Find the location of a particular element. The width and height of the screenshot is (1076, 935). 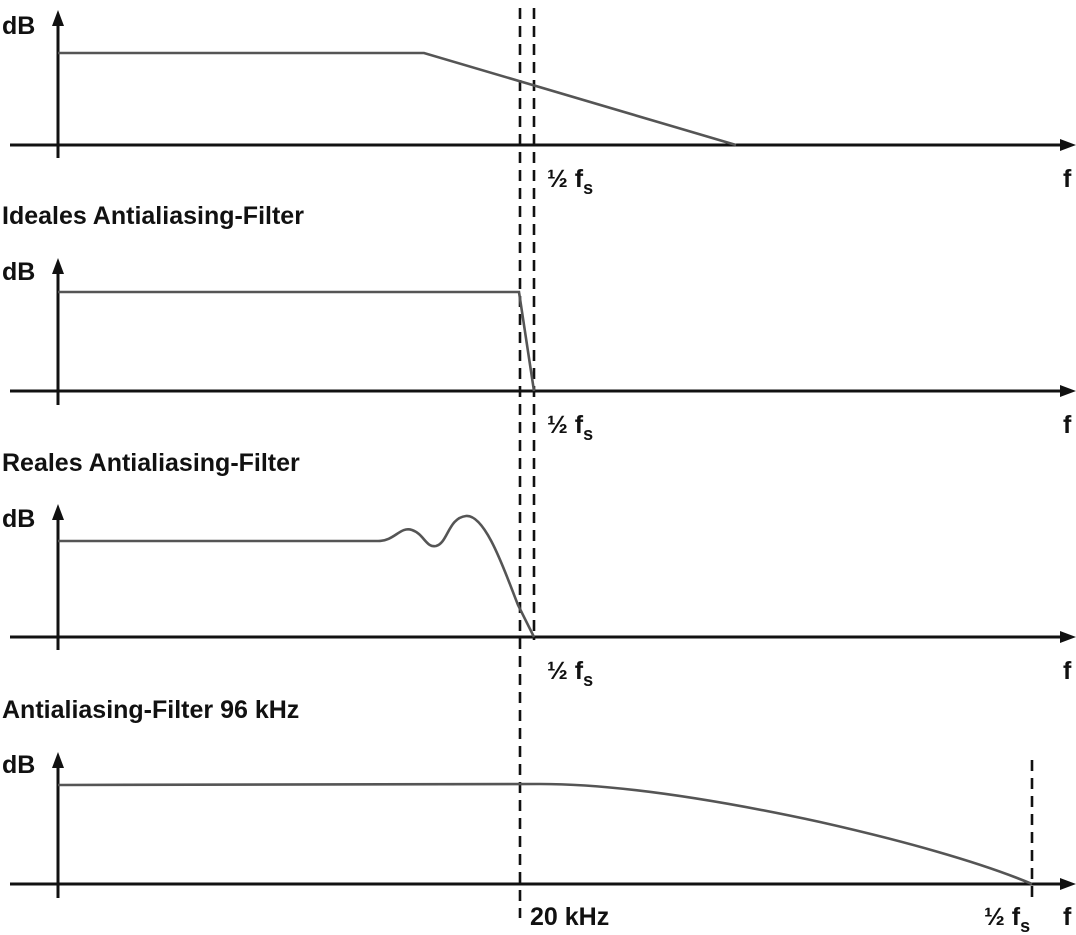

panel-title: Ideales Antialiasing-Filter is located at coordinates (153, 216).